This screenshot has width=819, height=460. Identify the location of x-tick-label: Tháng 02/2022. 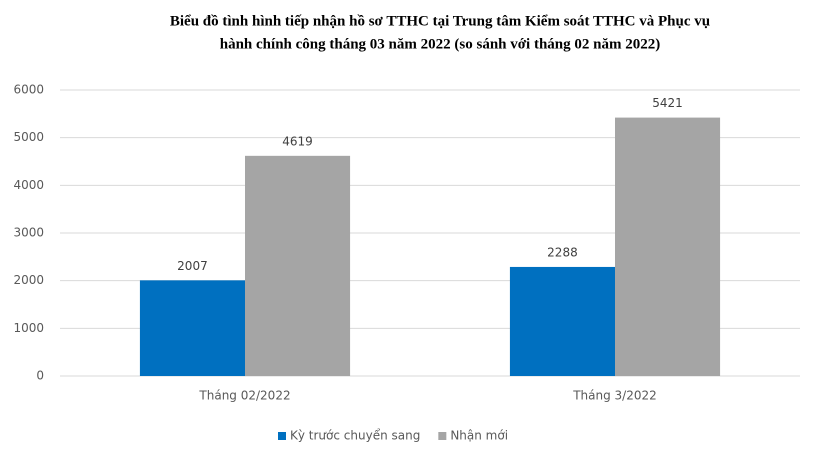
(244, 396).